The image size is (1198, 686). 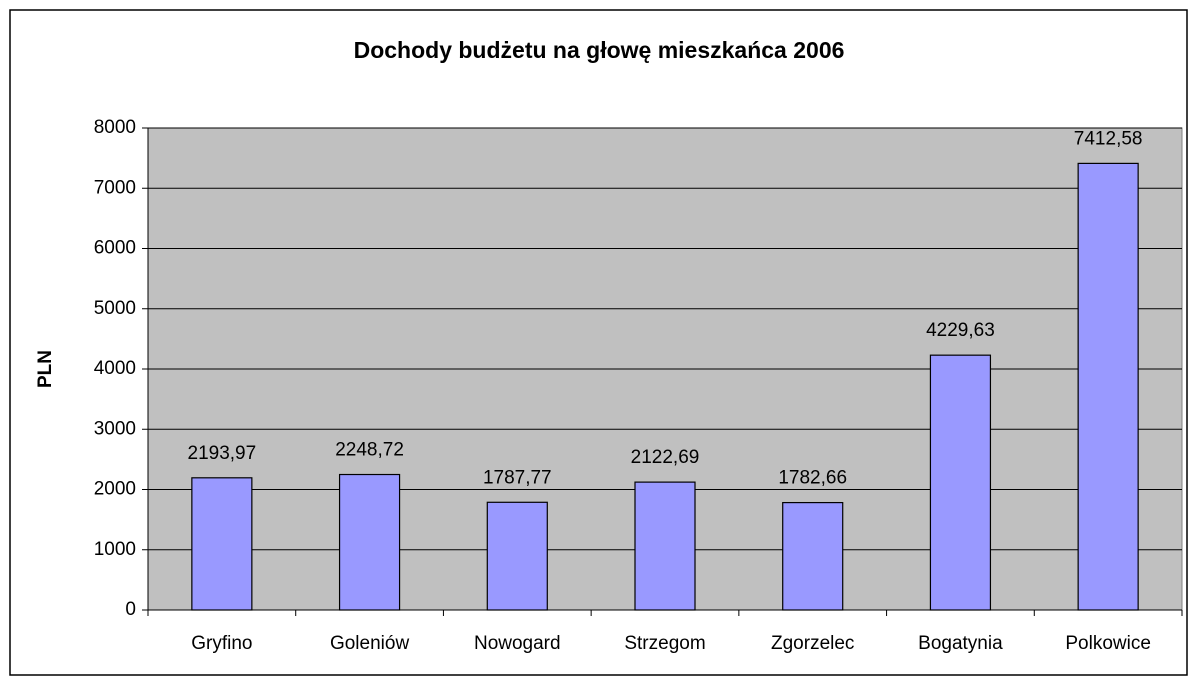 What do you see at coordinates (517, 477) in the screenshot?
I see `value-label: 1787,77` at bounding box center [517, 477].